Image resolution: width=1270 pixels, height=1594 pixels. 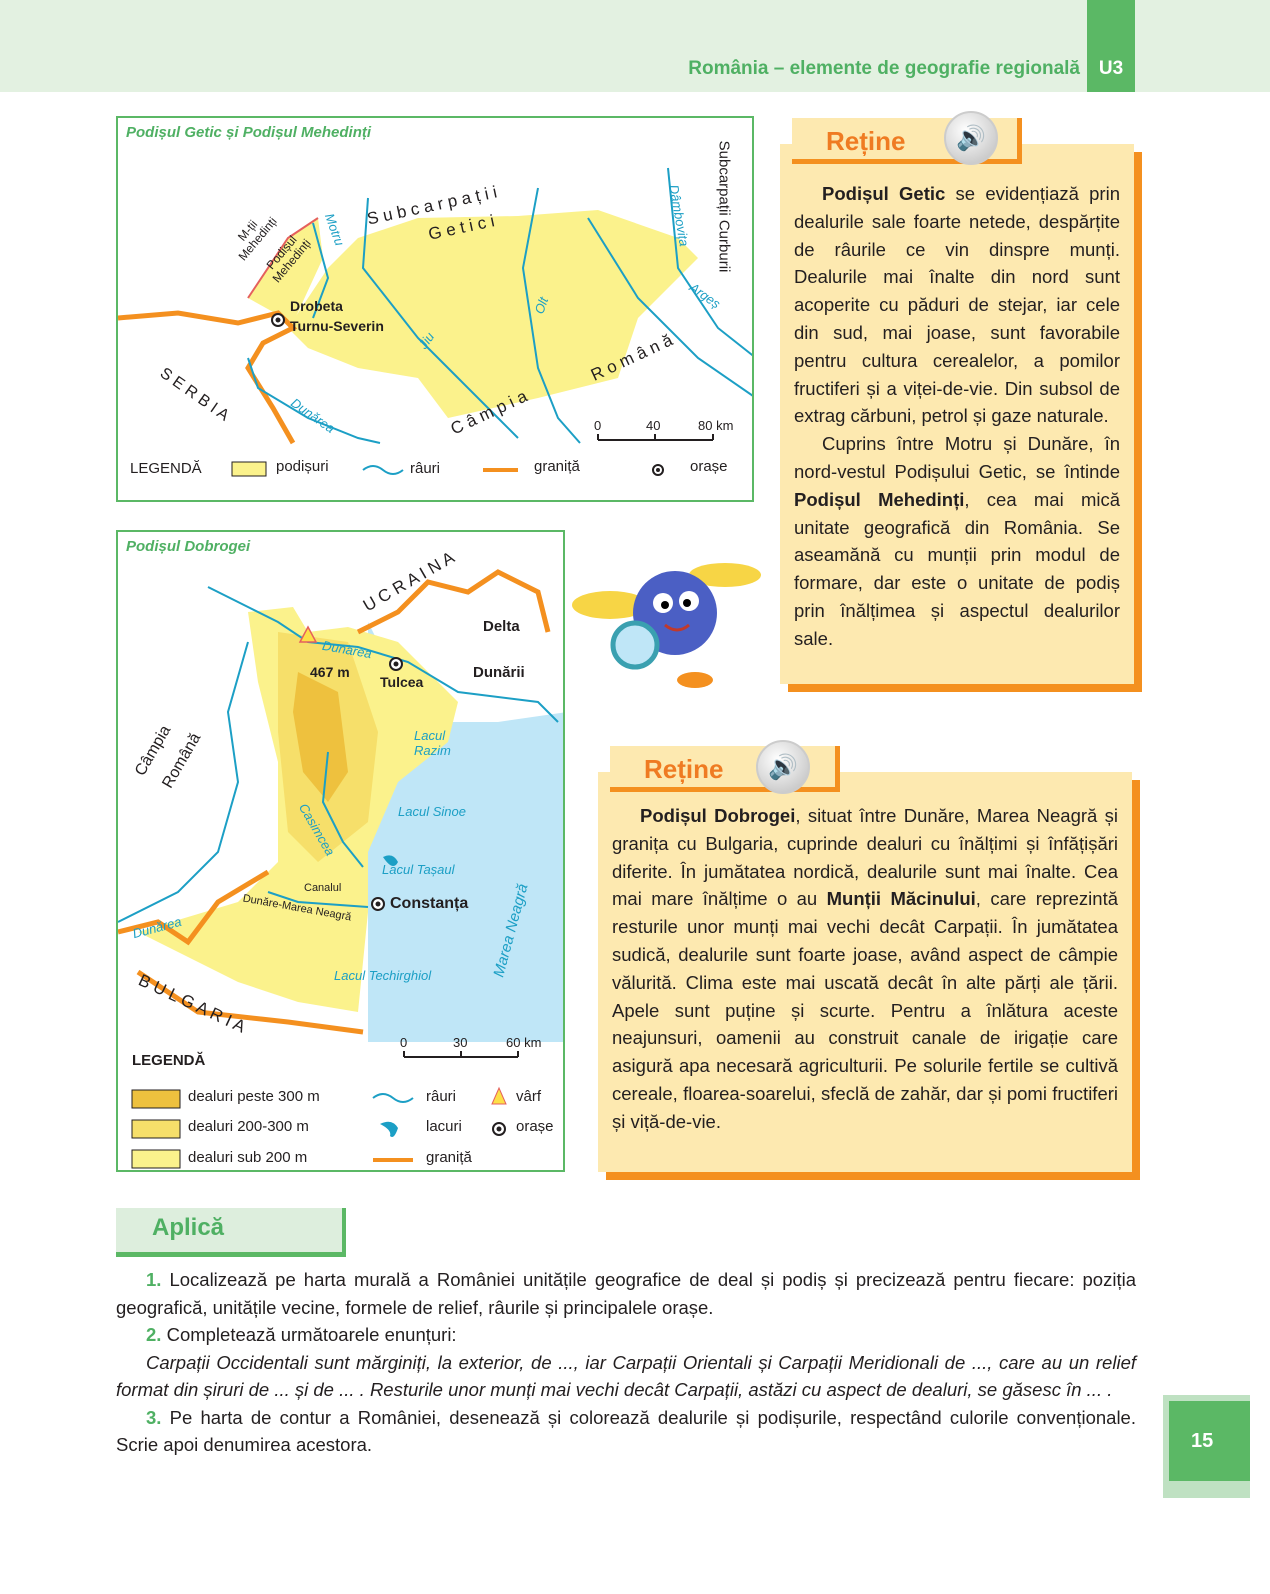 I want to click on task-number: 2., so click(x=154, y=1334).